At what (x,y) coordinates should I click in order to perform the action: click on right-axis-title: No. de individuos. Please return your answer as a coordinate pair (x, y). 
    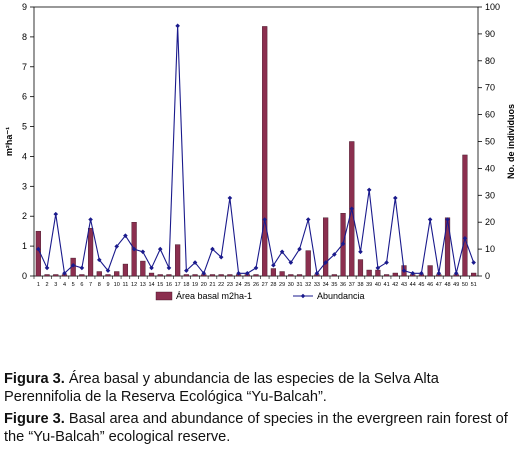
    Looking at the image, I should click on (511, 141).